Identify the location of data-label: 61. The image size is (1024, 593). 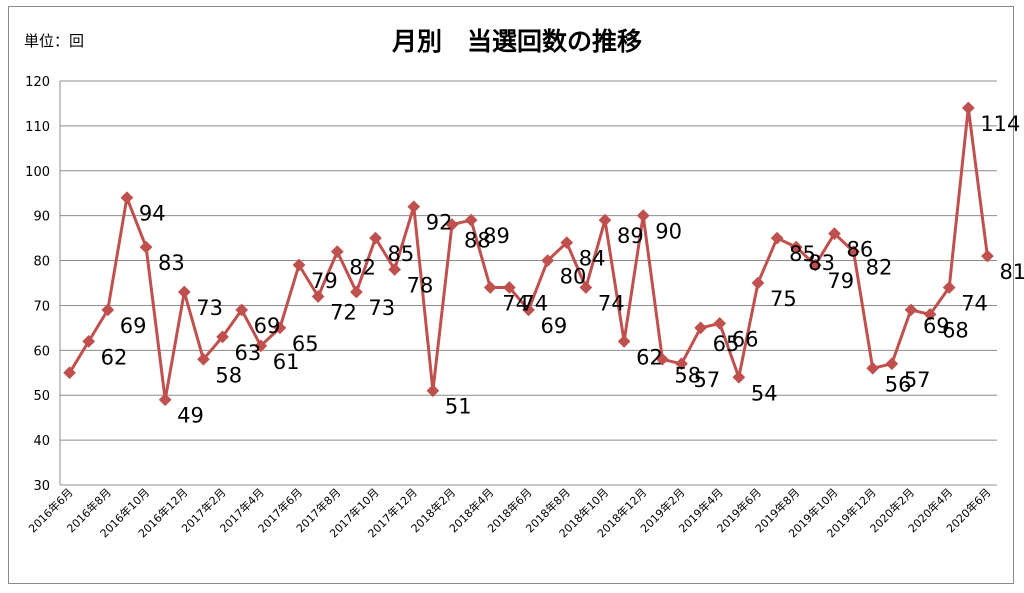
(286, 362).